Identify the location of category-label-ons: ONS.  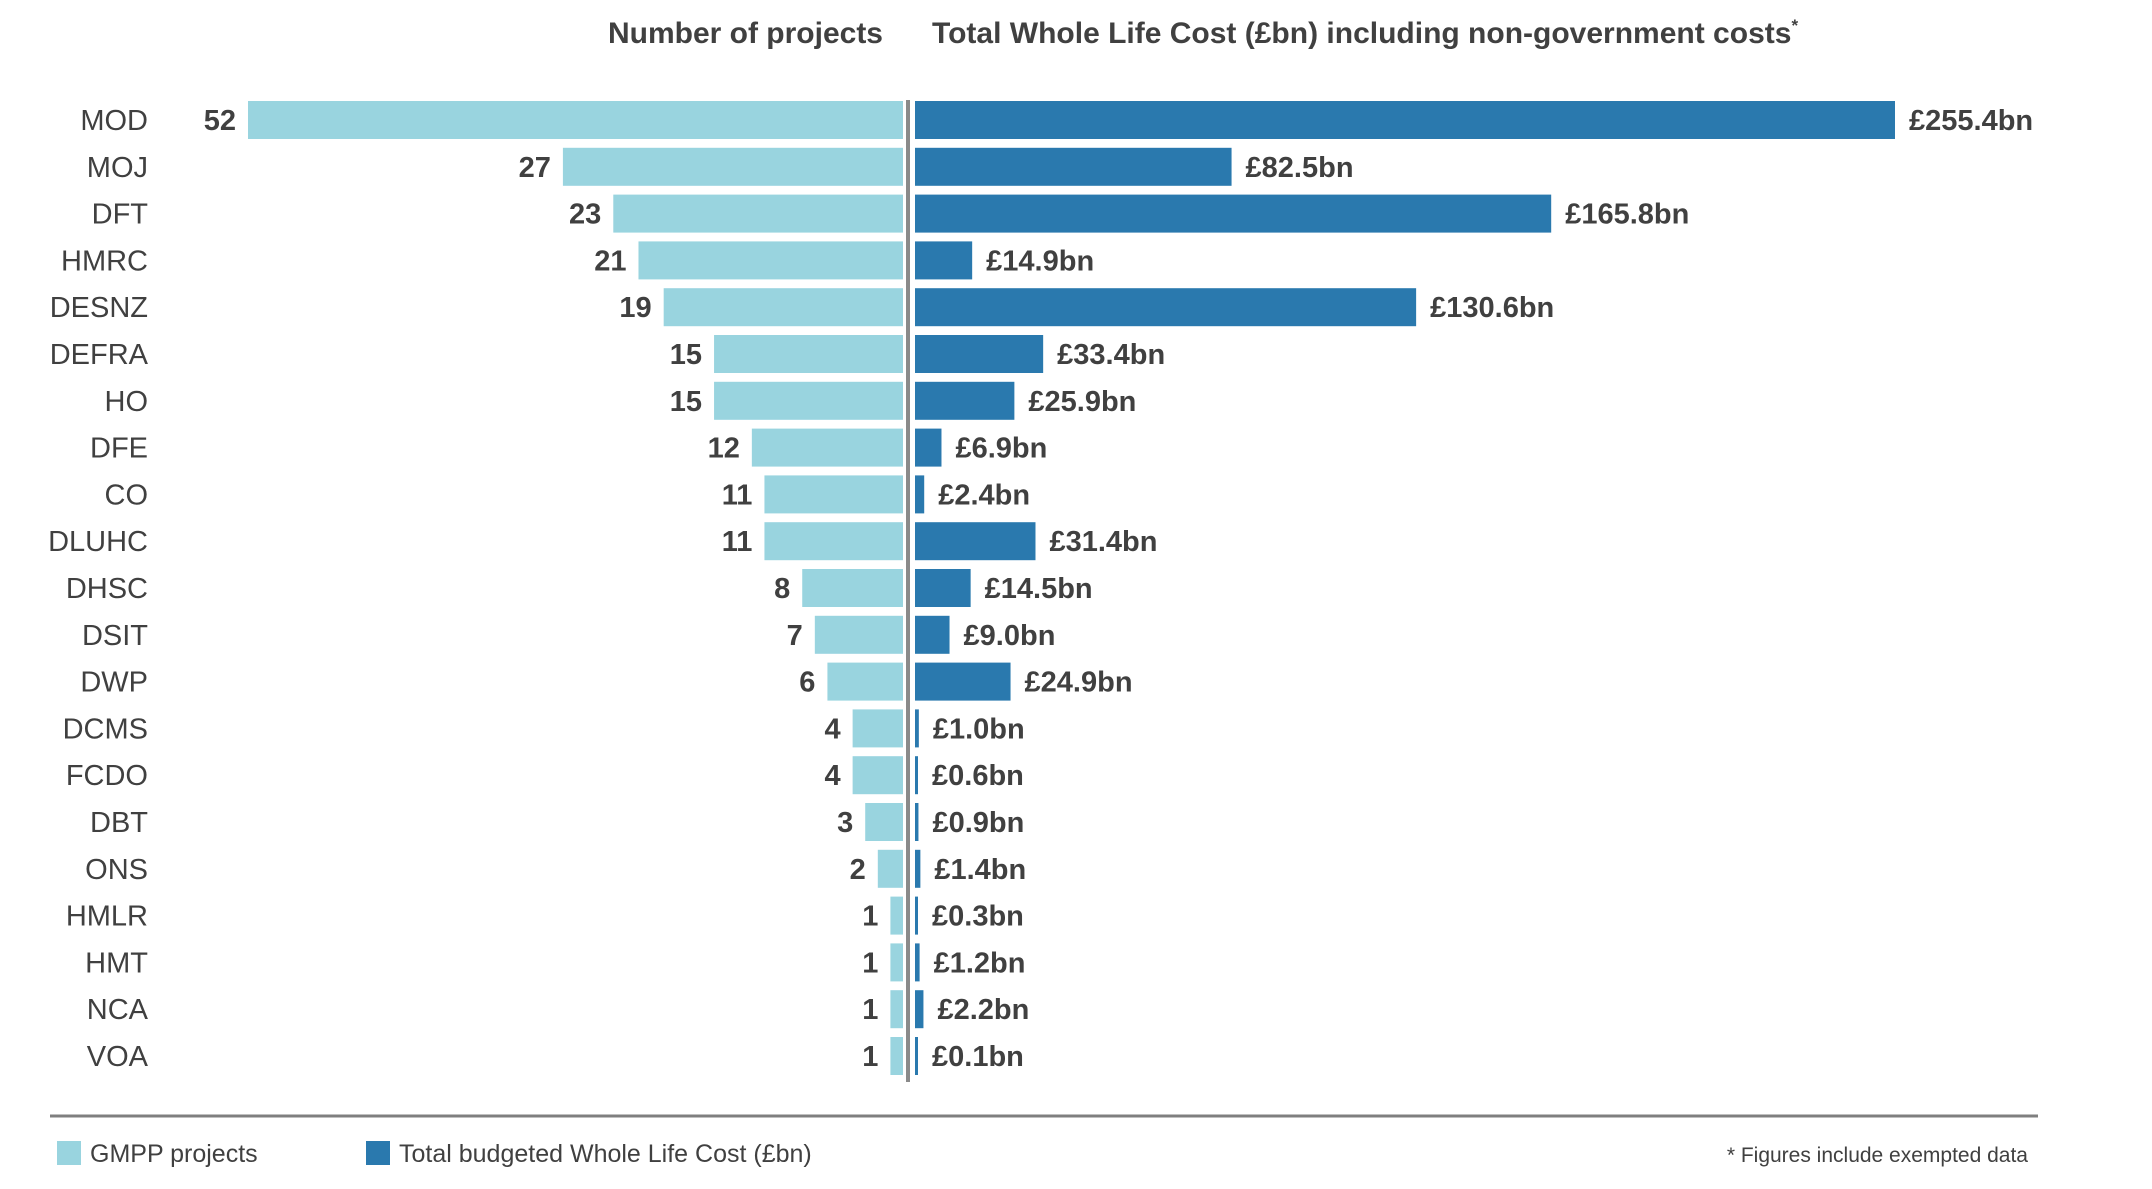
(116, 870).